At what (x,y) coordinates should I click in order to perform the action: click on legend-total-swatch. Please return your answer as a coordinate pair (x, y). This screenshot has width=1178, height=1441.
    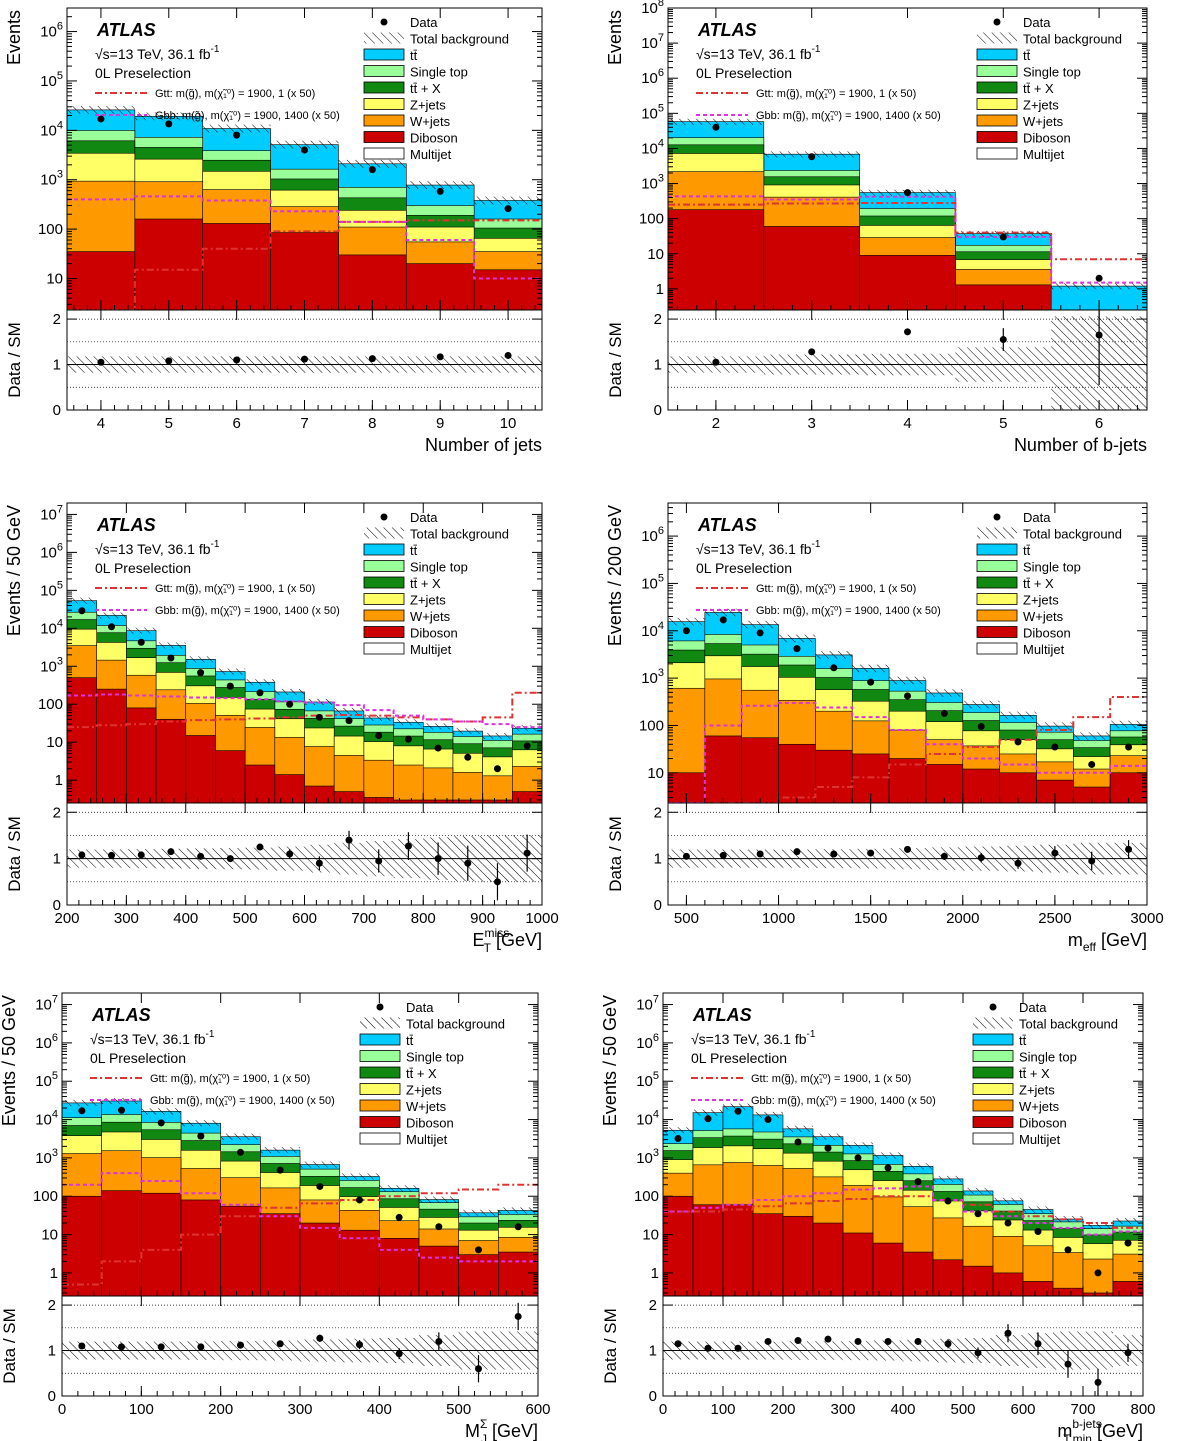
    Looking at the image, I should click on (997, 533).